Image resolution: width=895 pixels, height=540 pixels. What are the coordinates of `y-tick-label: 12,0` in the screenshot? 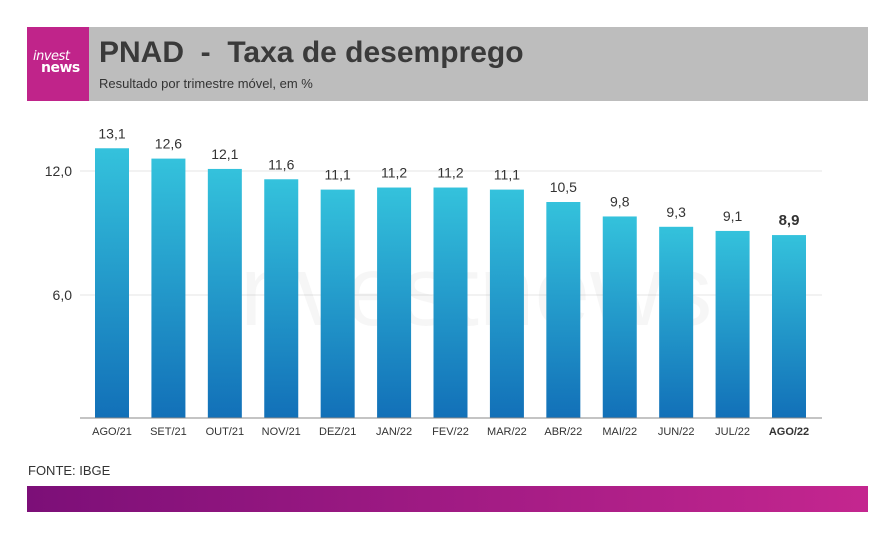 It's located at (58, 171).